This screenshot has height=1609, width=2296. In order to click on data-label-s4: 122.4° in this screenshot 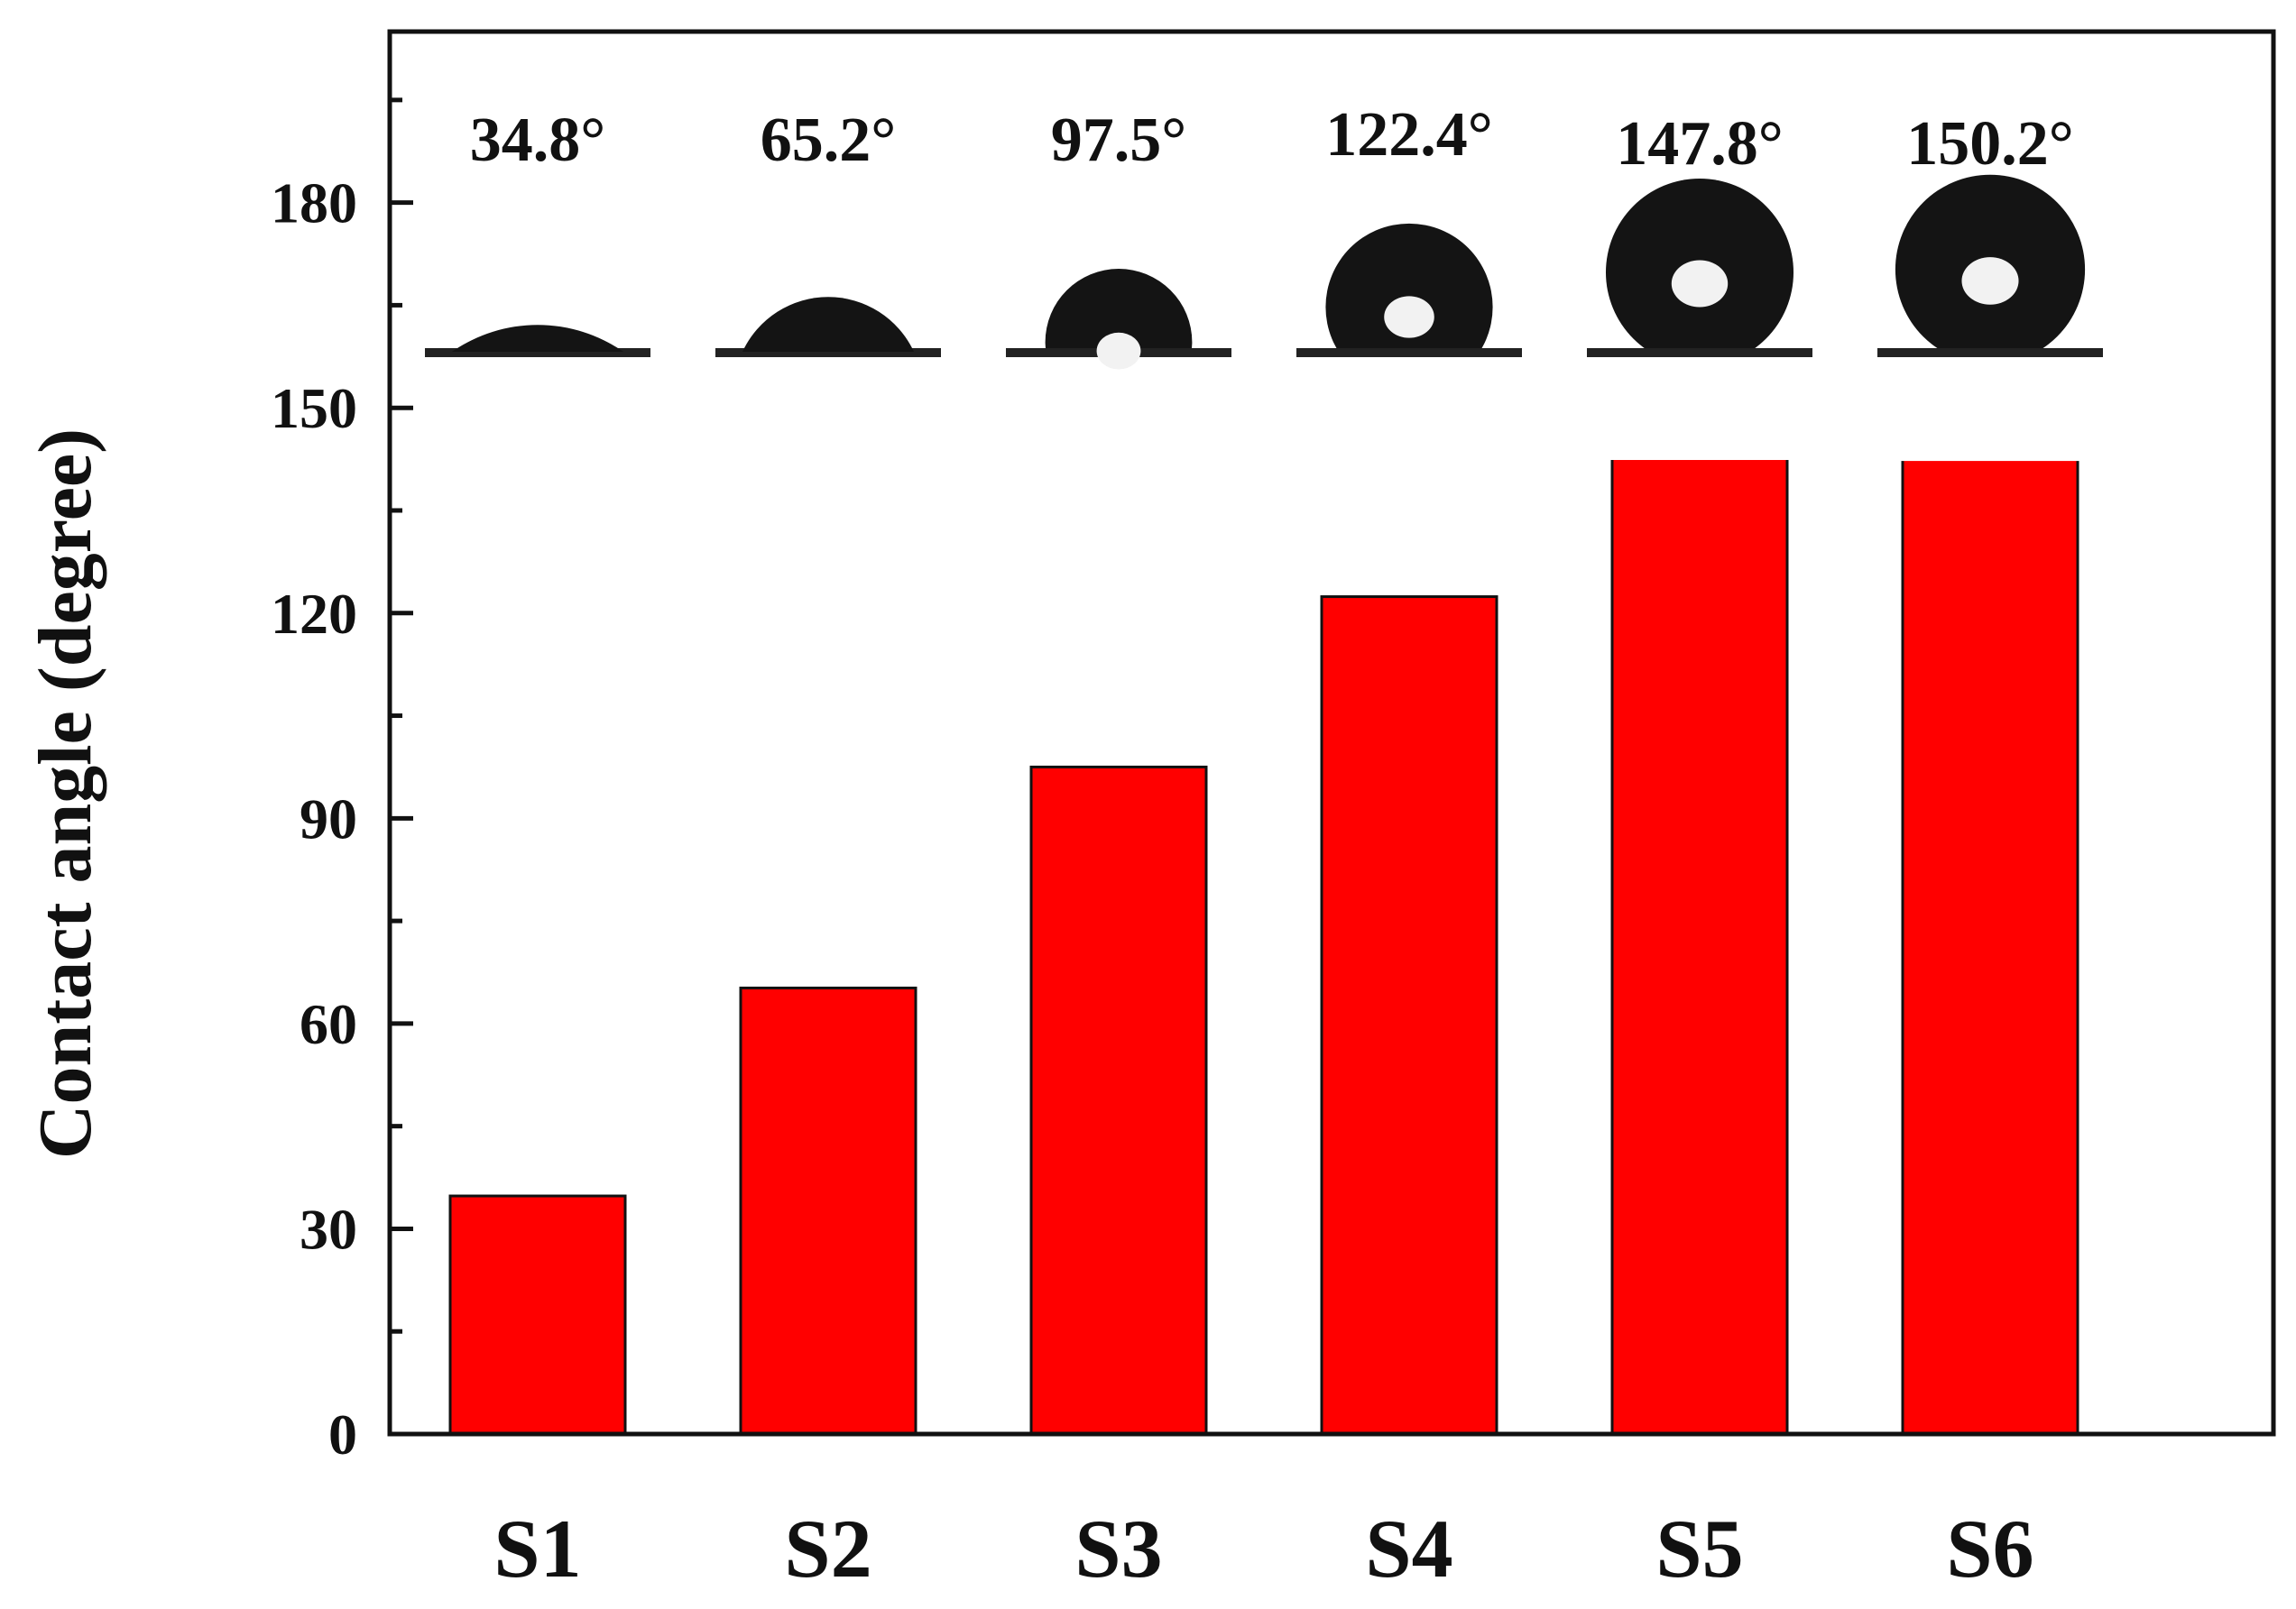, I will do `click(1409, 135)`.